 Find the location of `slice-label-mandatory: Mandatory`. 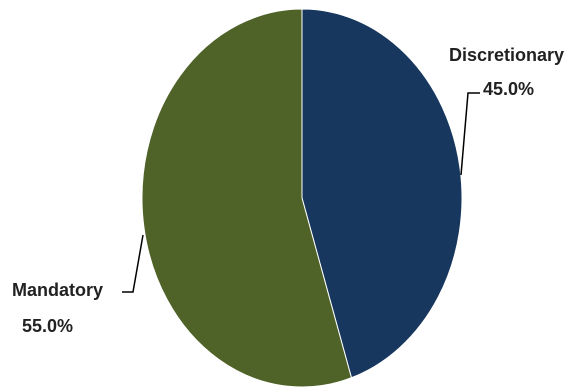

slice-label-mandatory: Mandatory is located at coordinates (57, 290).